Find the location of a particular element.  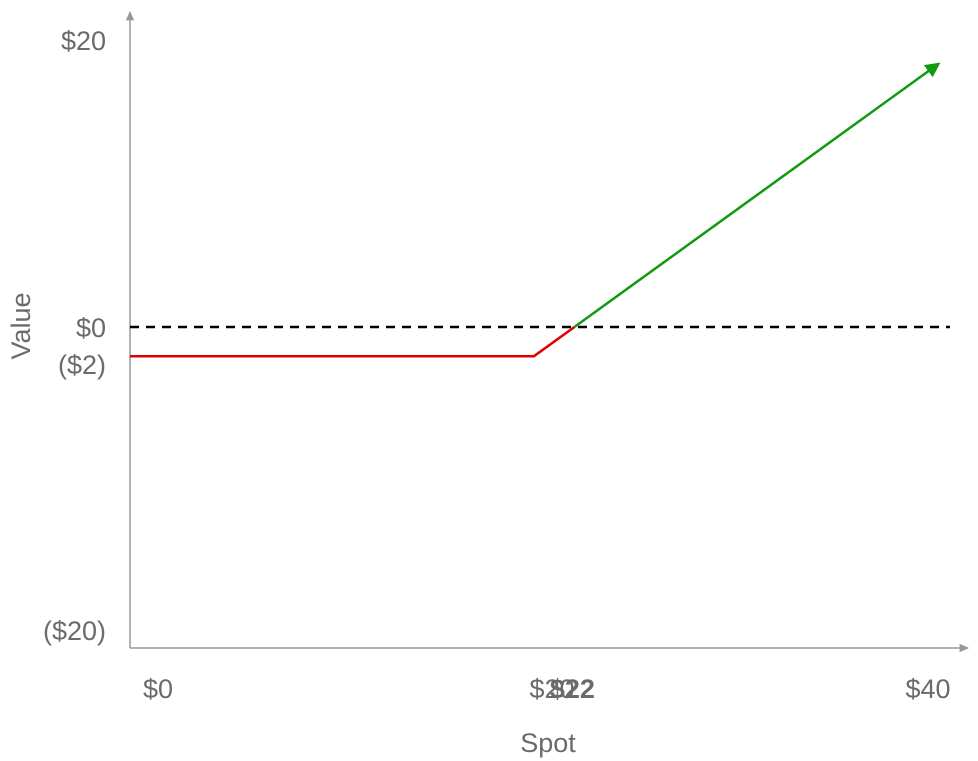

y-tick-label: $0 is located at coordinates (91, 328).